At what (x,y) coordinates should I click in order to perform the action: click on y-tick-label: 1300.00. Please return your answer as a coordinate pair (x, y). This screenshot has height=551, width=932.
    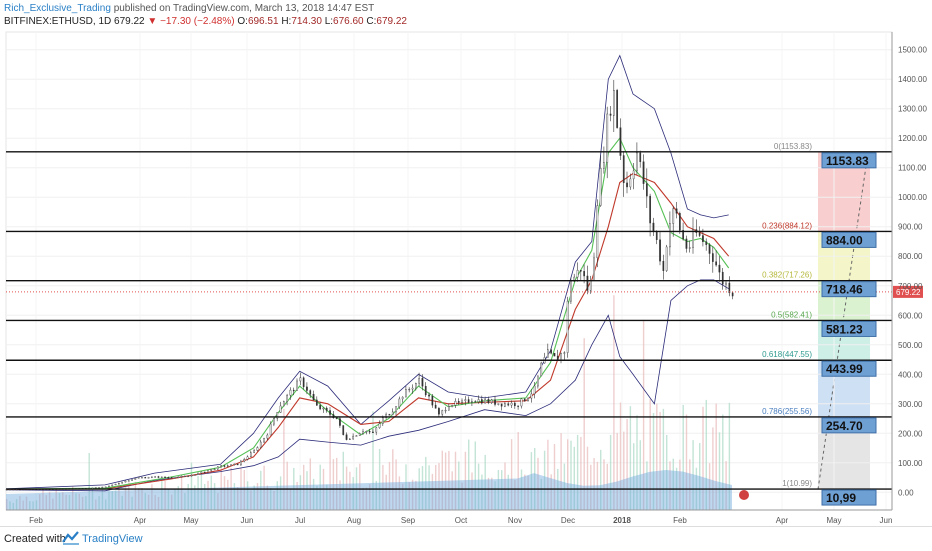
    Looking at the image, I should click on (912, 109).